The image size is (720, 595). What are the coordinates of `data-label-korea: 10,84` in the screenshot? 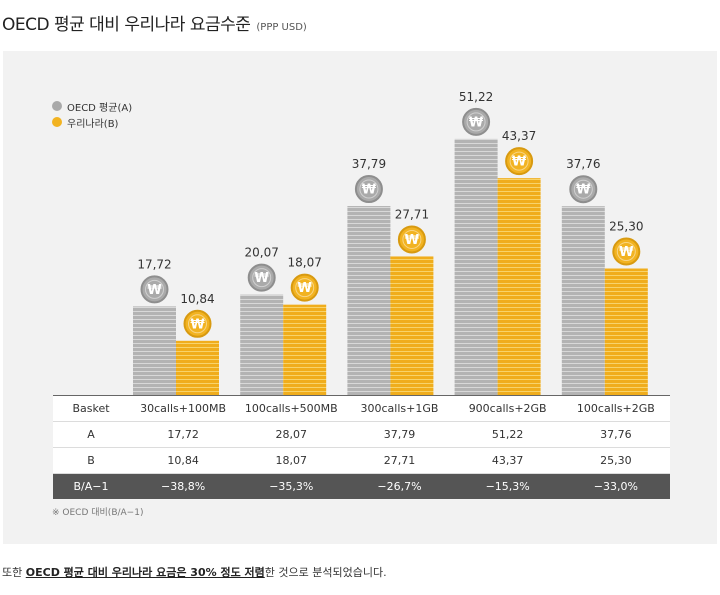 It's located at (197, 299).